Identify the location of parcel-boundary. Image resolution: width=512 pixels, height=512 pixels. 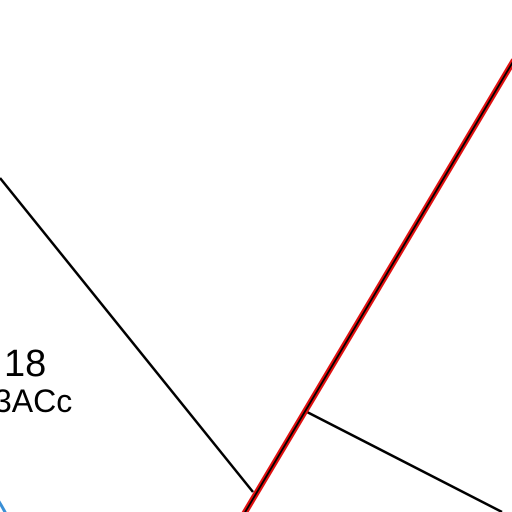
(404, 461).